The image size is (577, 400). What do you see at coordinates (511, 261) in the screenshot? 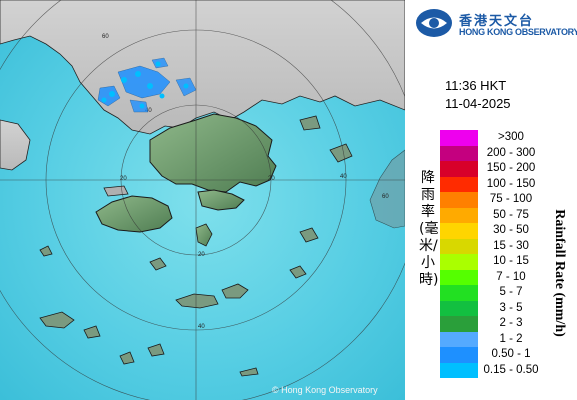
I see `legend-label: 10 - 15` at bounding box center [511, 261].